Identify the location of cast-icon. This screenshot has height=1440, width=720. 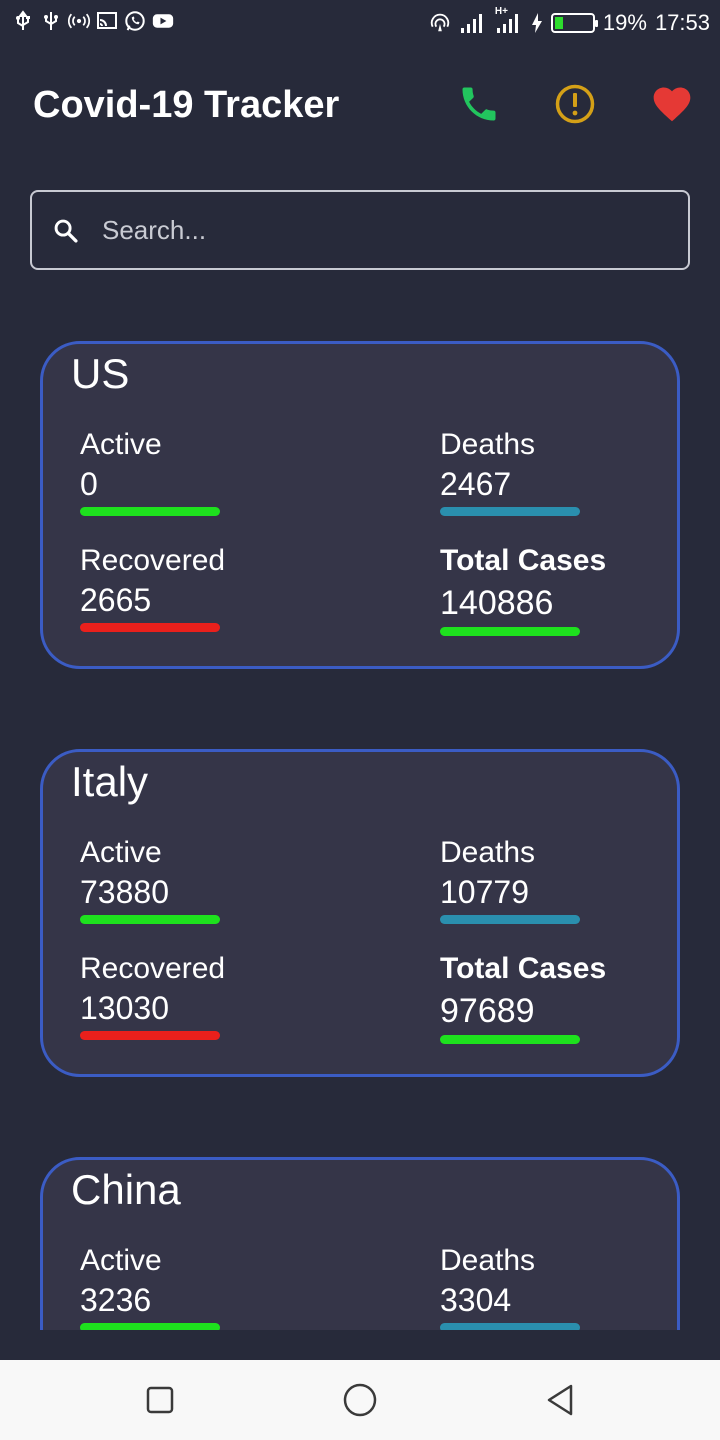
(107, 20).